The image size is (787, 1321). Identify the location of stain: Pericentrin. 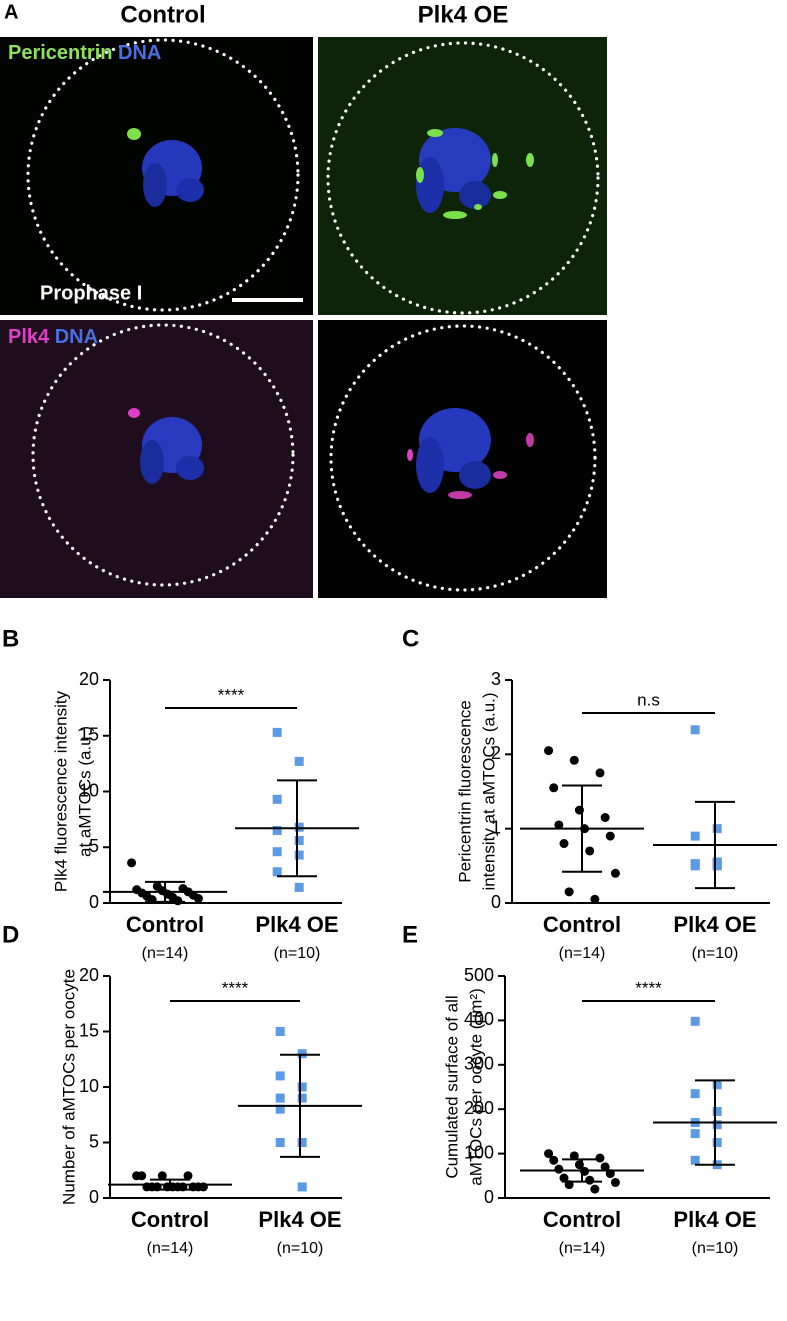
(60, 53).